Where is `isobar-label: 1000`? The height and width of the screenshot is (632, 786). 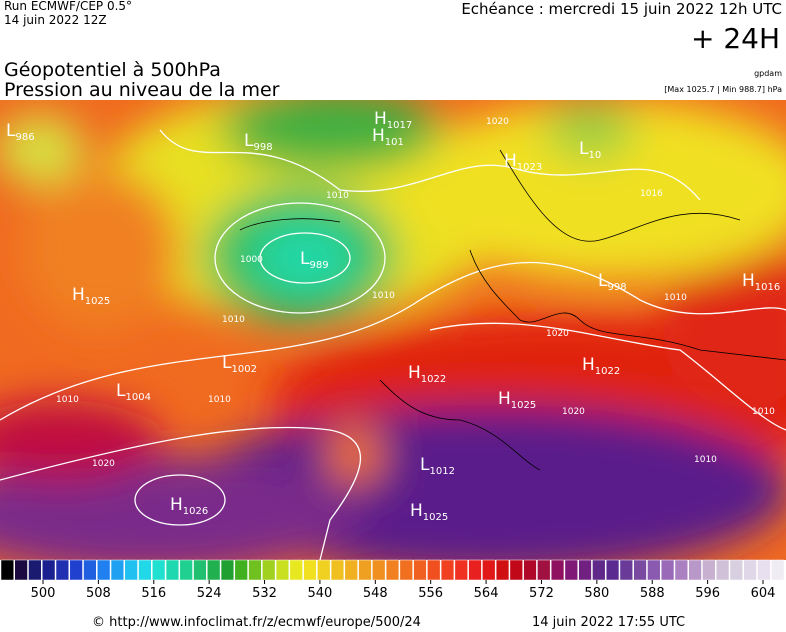
isobar-label: 1000 is located at coordinates (251, 260).